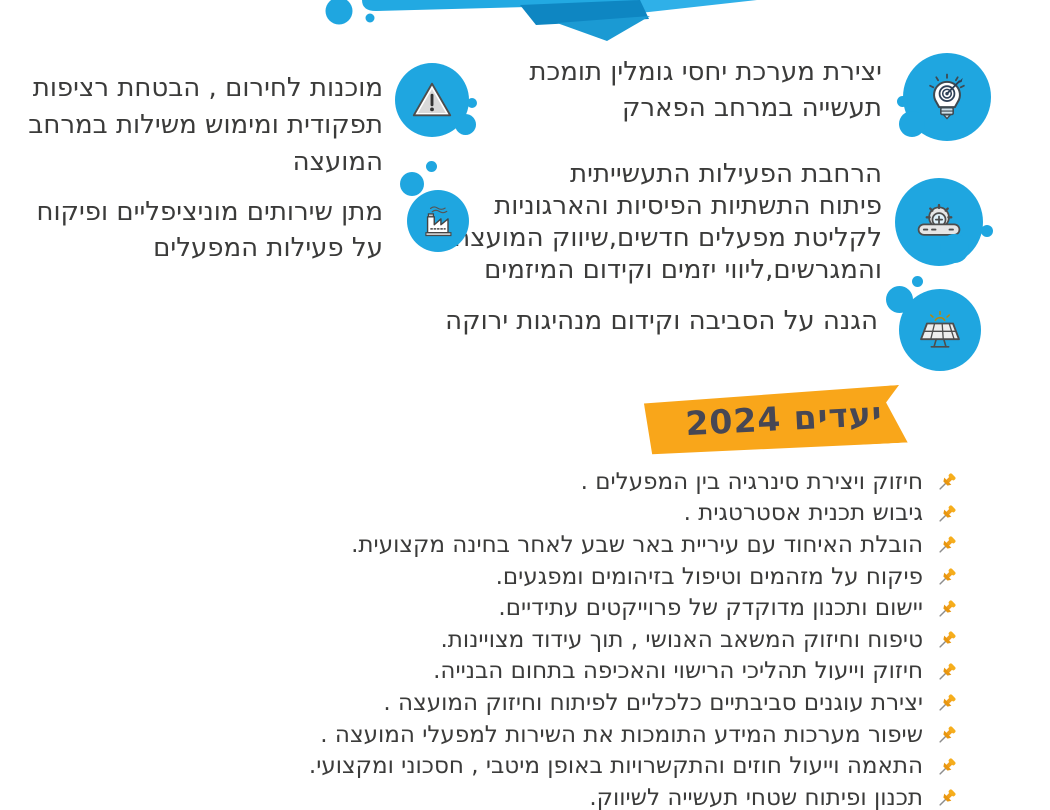 This screenshot has width=1050, height=810. I want to click on text-line: והמגרשים,ליווי יזמים וקידום המיזמים, so click(683, 270).